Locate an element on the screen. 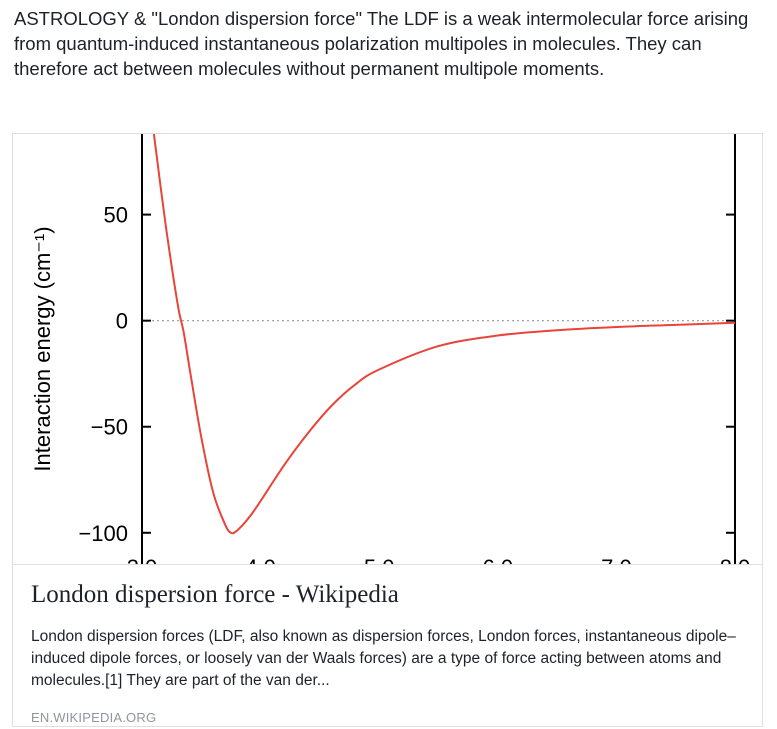  link-title: London dispersion force - Wikipedia is located at coordinates (215, 594).